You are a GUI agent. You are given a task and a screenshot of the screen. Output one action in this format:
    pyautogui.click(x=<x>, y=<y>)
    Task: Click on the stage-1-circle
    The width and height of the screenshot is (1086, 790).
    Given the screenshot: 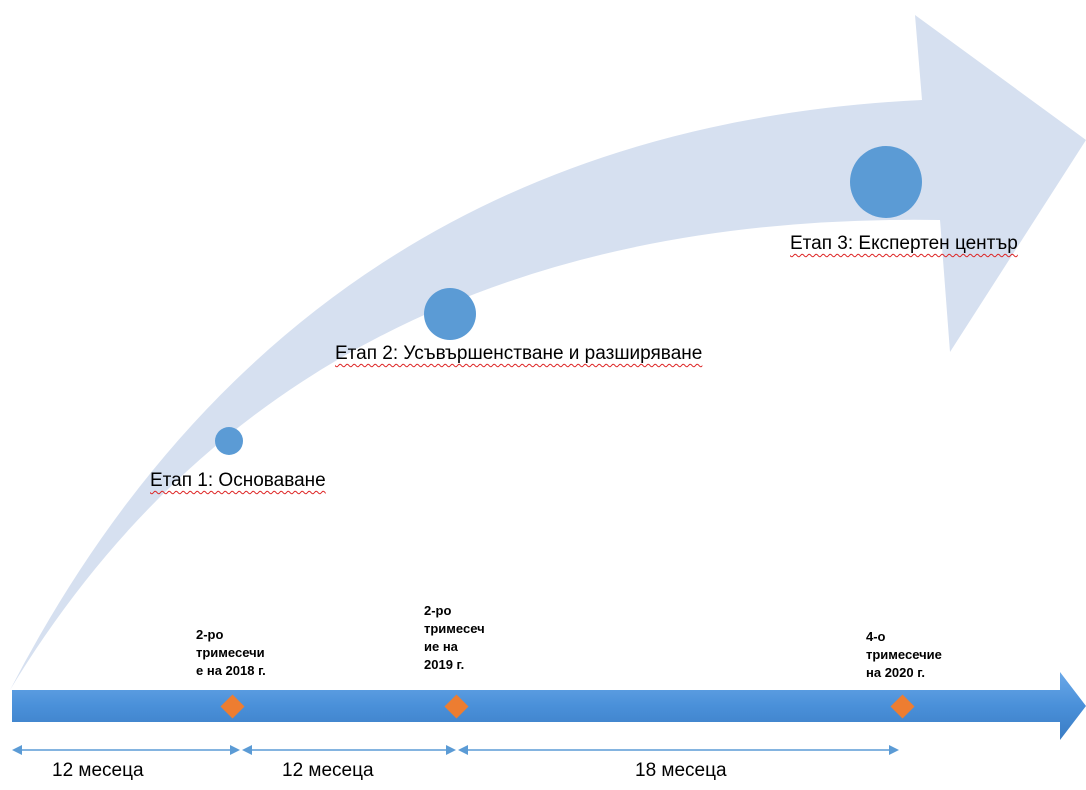 What is the action you would take?
    pyautogui.click(x=229, y=441)
    